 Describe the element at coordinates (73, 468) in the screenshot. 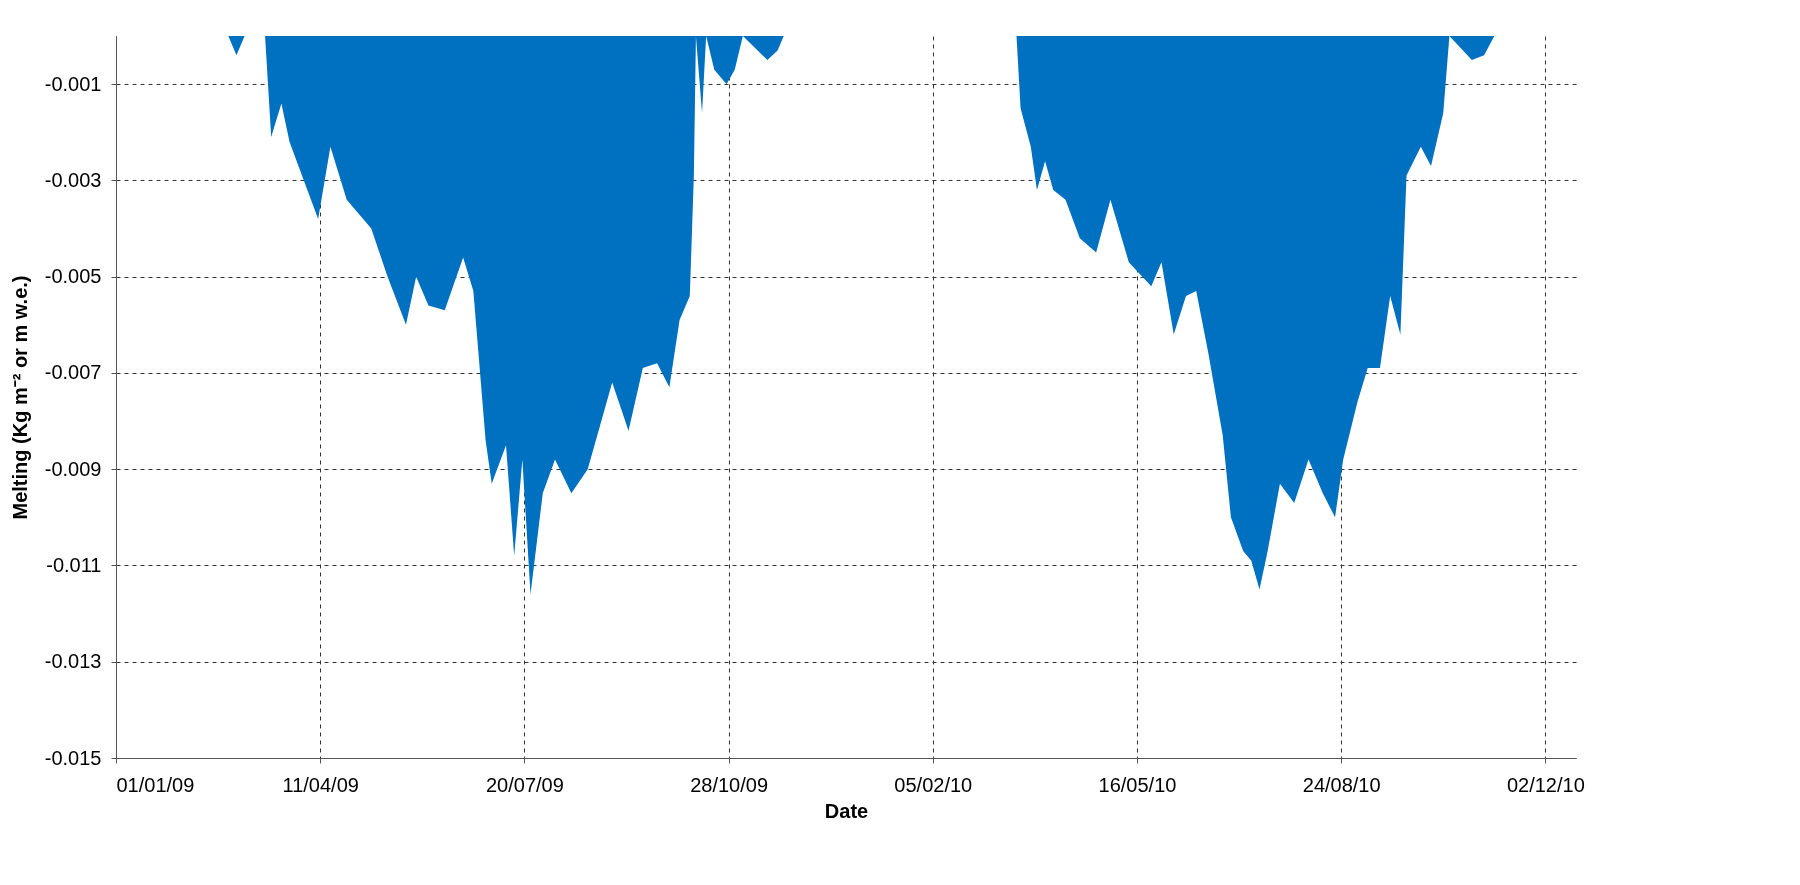

I see `y-tick-label: -0.009` at that location.